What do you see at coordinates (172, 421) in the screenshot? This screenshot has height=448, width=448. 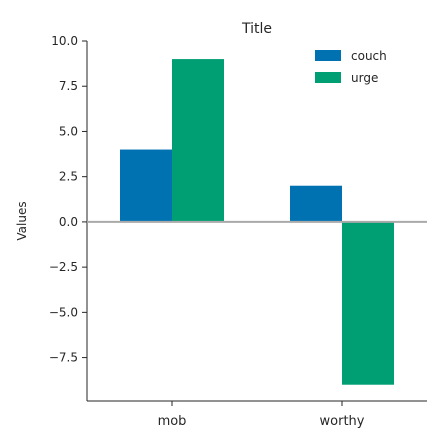 I see `x-tick-label: mob` at bounding box center [172, 421].